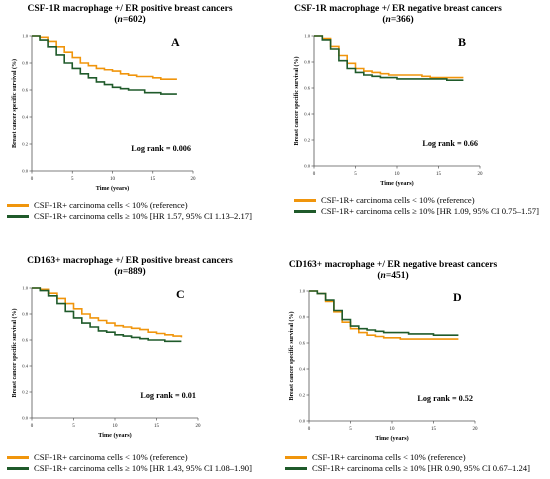 The image size is (550, 479). I want to click on panel-c-n-symbol: n, so click(120, 272).